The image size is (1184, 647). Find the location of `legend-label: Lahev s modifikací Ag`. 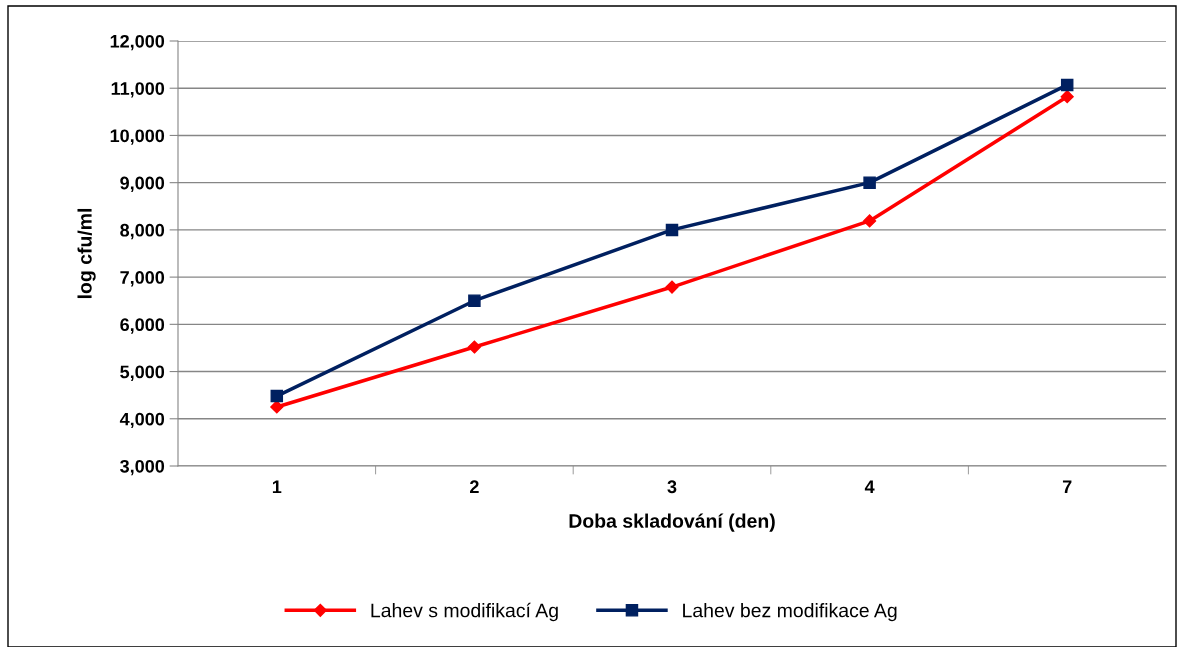

legend-label: Lahev s modifikací Ag is located at coordinates (464, 612).